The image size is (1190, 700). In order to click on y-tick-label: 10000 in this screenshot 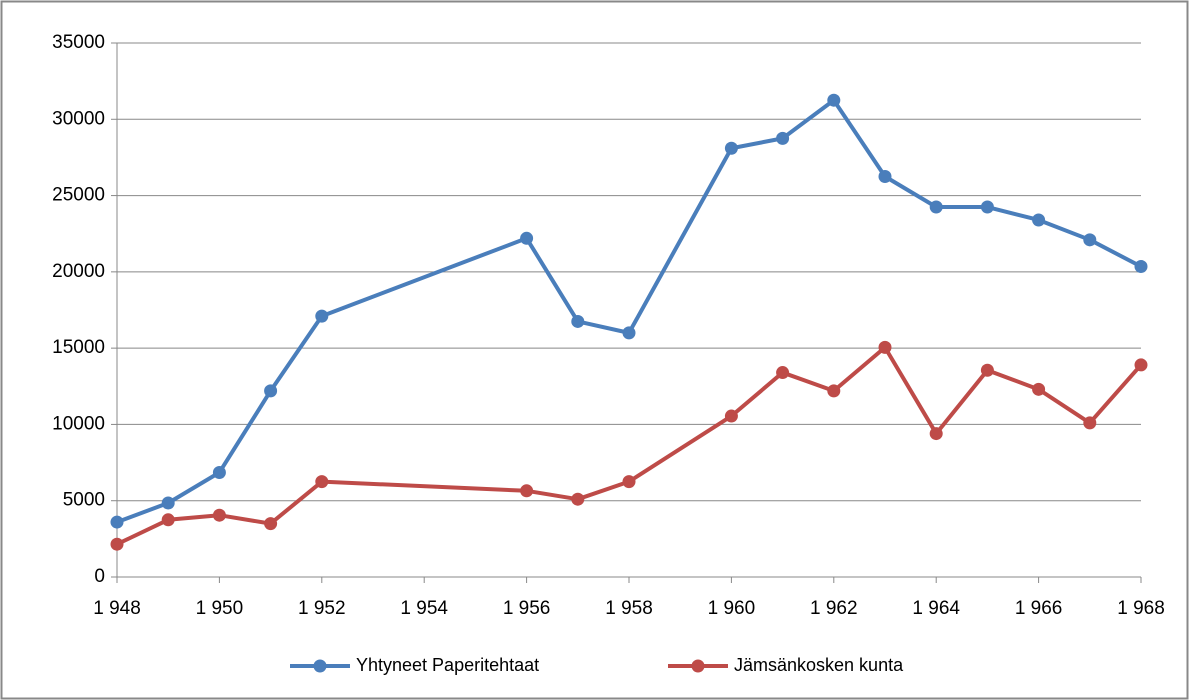, I will do `click(78, 423)`.